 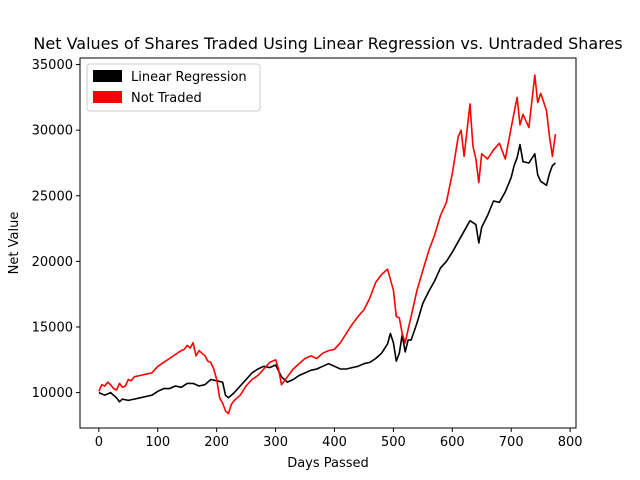 What do you see at coordinates (511, 442) in the screenshot?
I see `x-tick-label: 700` at bounding box center [511, 442].